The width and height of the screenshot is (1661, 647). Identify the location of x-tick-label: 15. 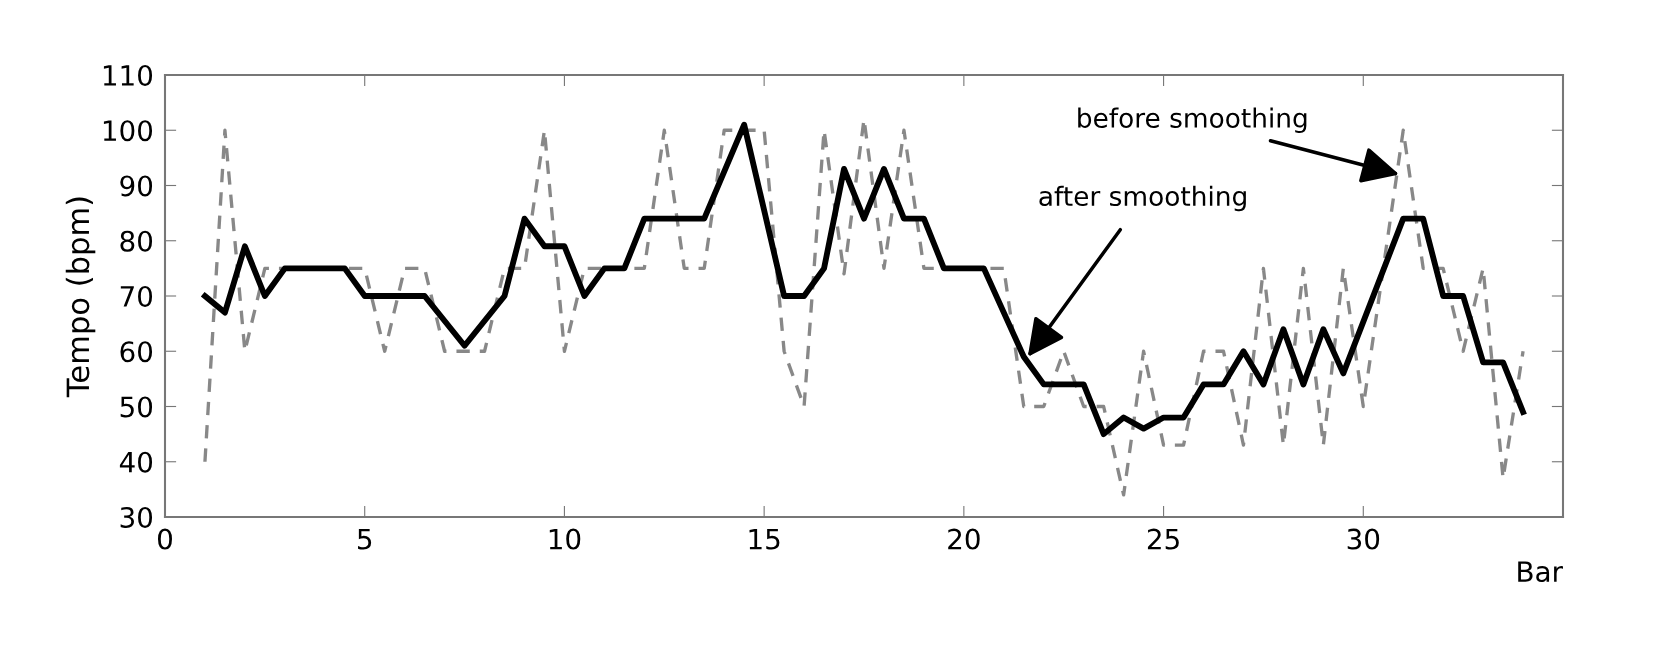
(764, 539).